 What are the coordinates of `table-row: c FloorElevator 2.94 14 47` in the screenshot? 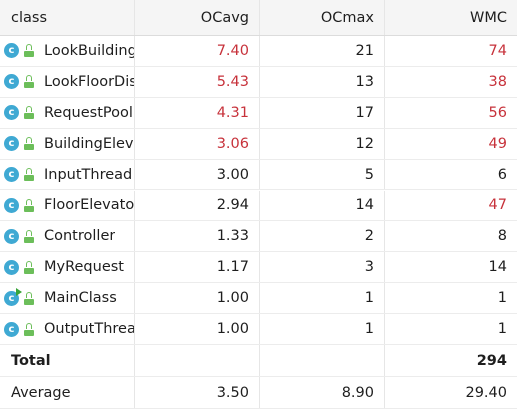 It's located at (258, 206).